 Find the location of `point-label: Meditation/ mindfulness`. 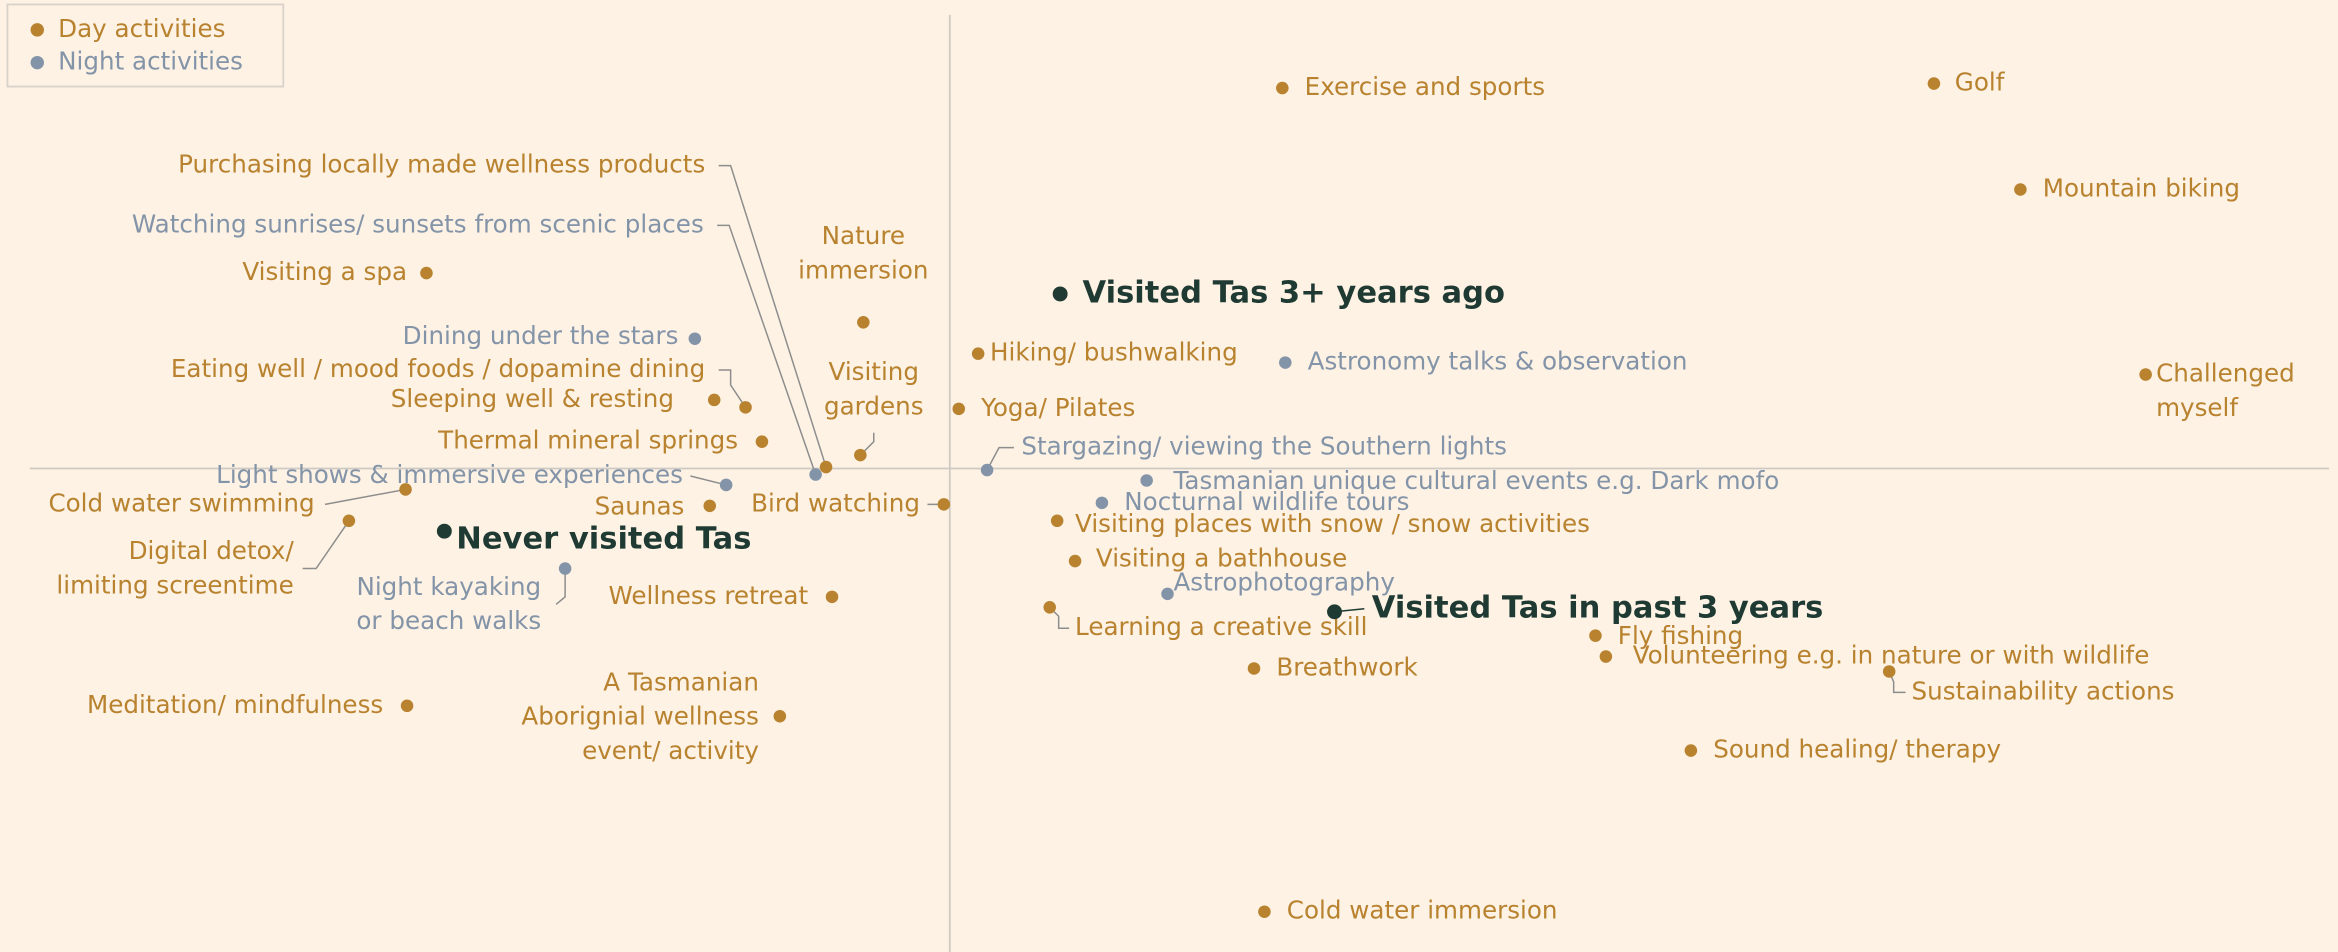

point-label: Meditation/ mindfulness is located at coordinates (235, 704).